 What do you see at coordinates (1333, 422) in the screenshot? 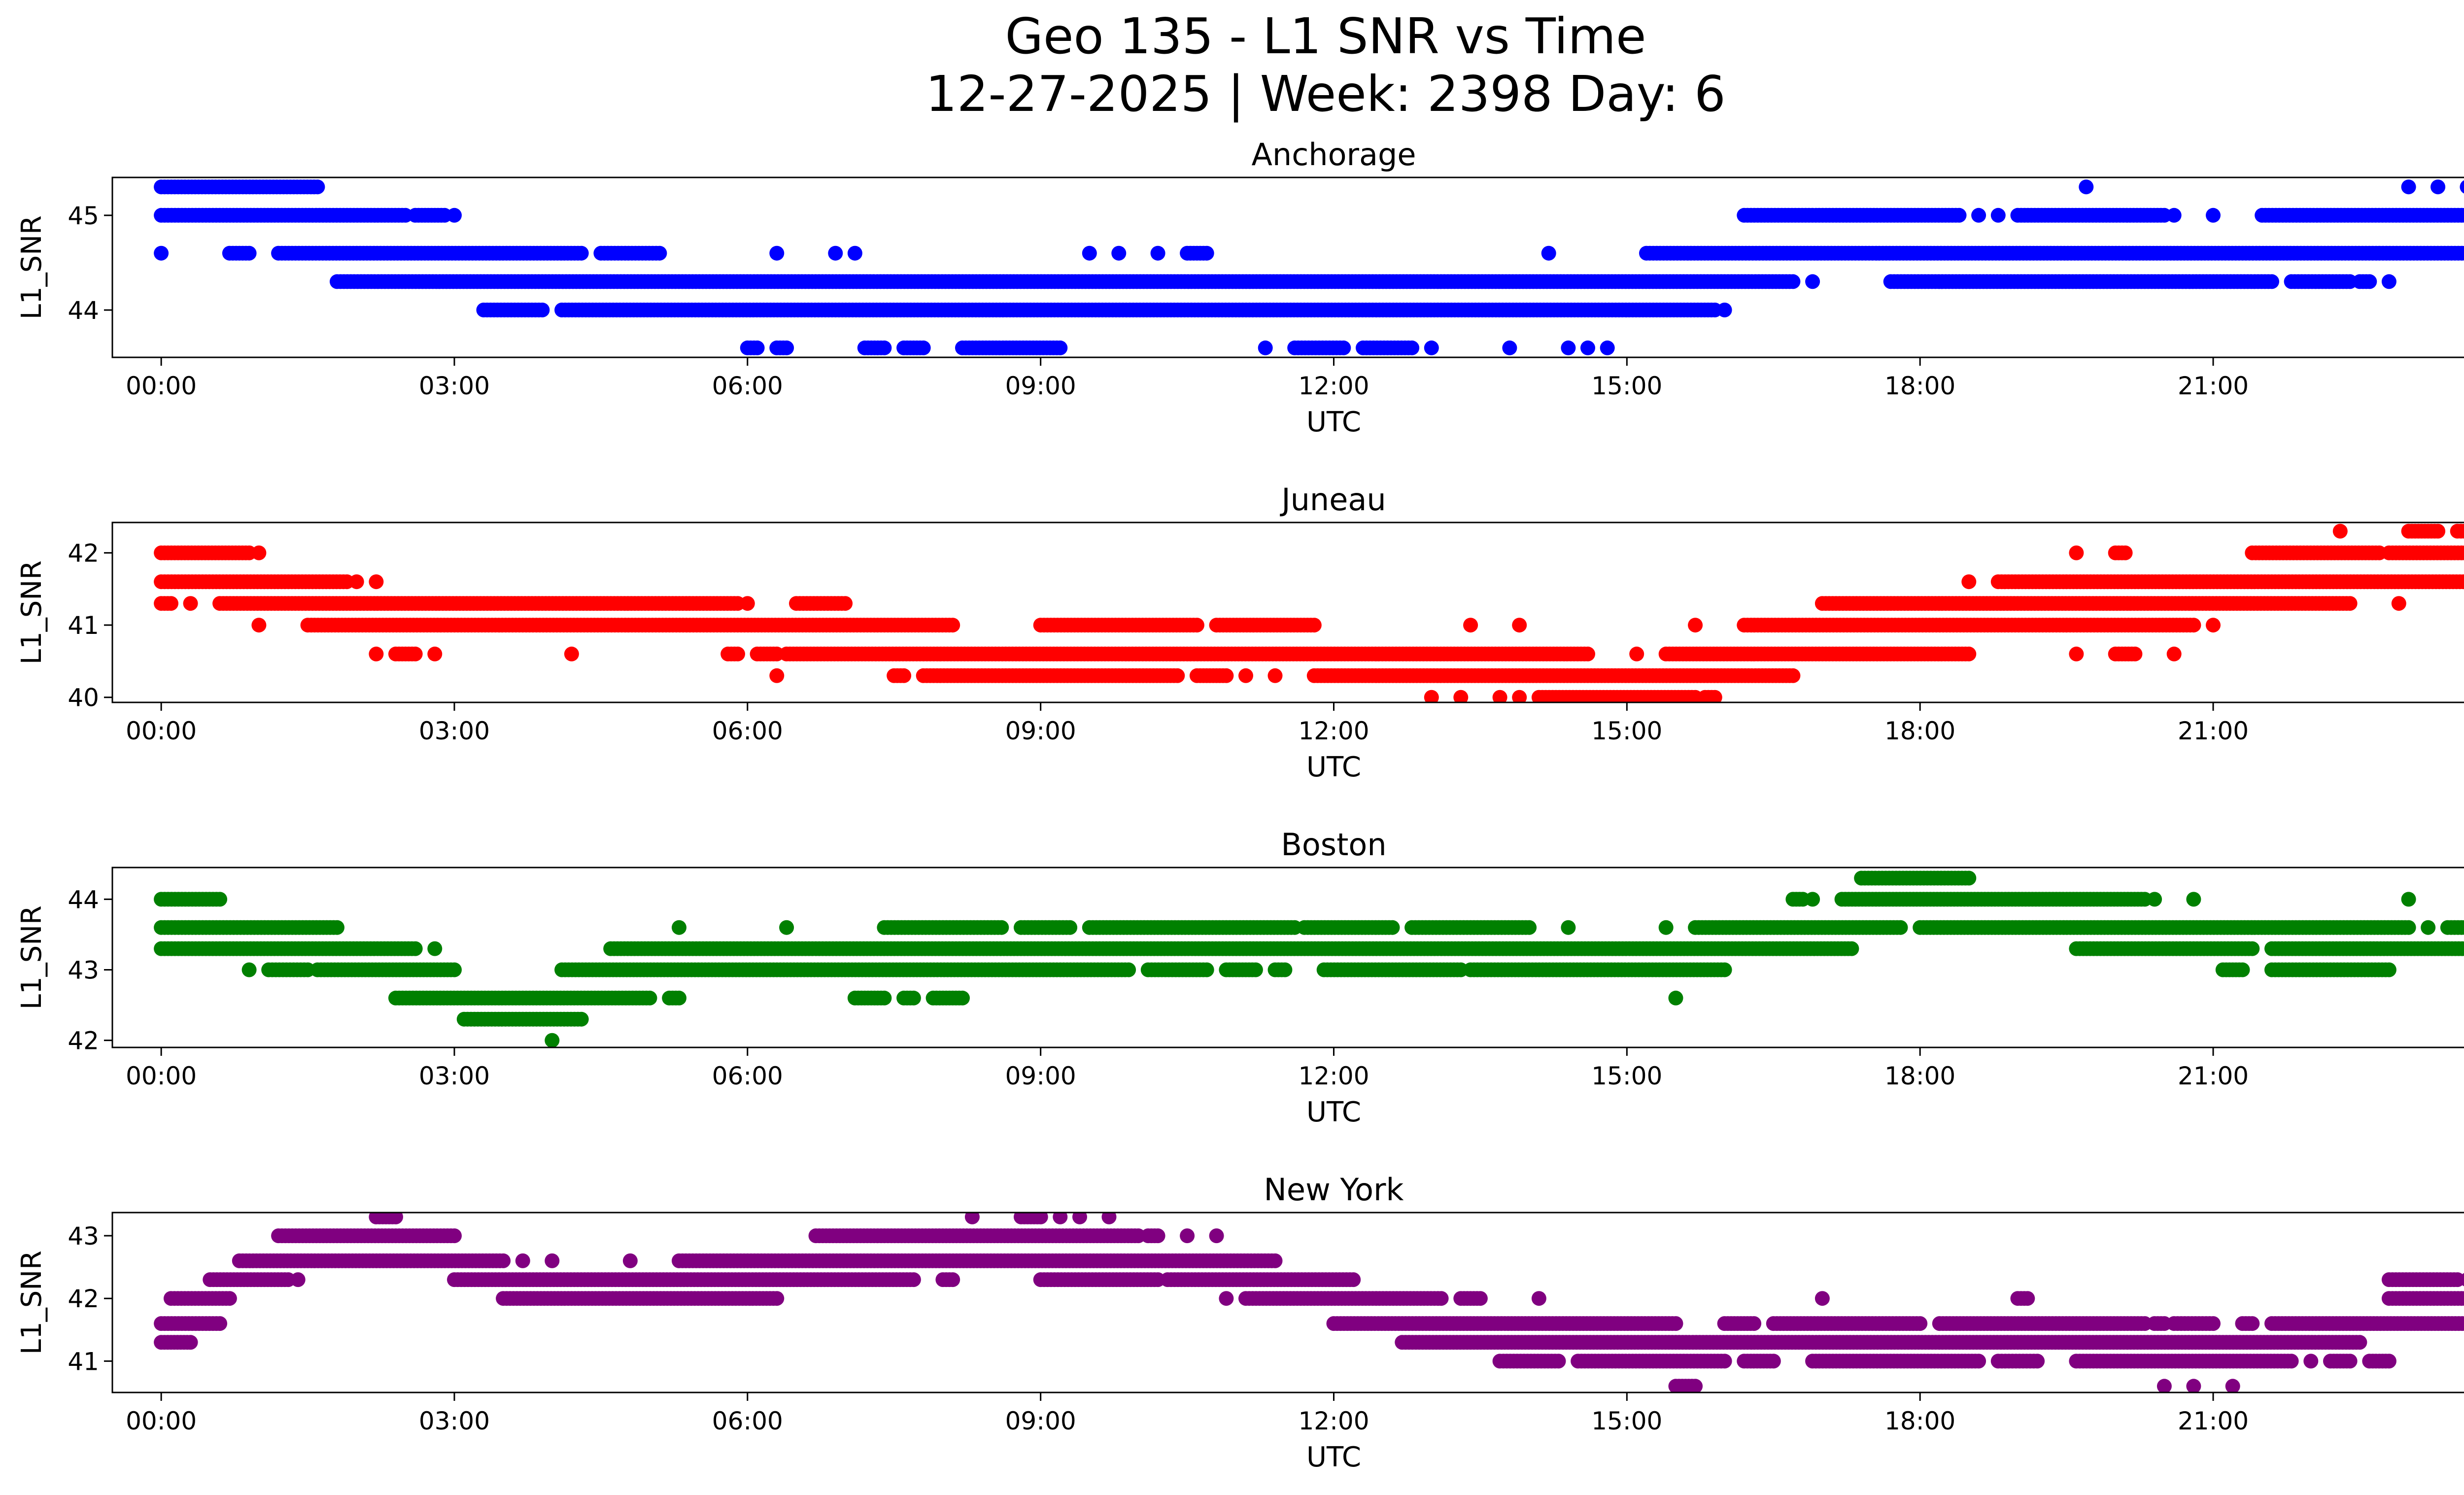
I see `anchorage-x-axis-label: UTC` at bounding box center [1333, 422].